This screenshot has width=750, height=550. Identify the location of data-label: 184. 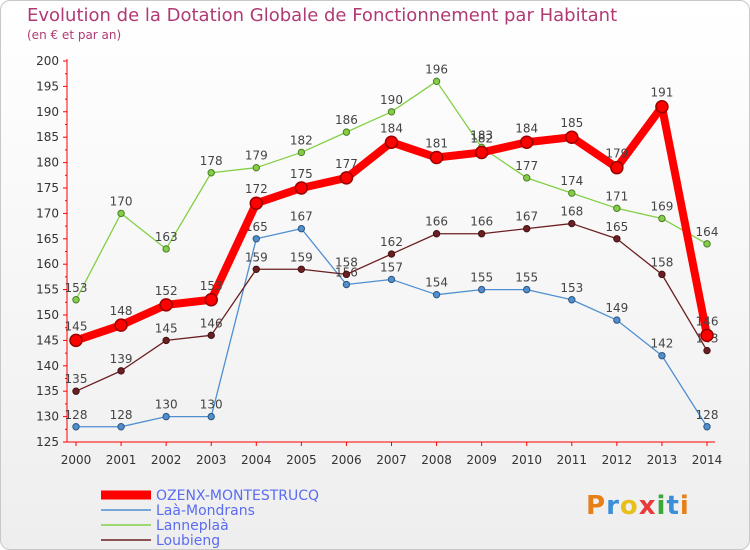
(526, 128).